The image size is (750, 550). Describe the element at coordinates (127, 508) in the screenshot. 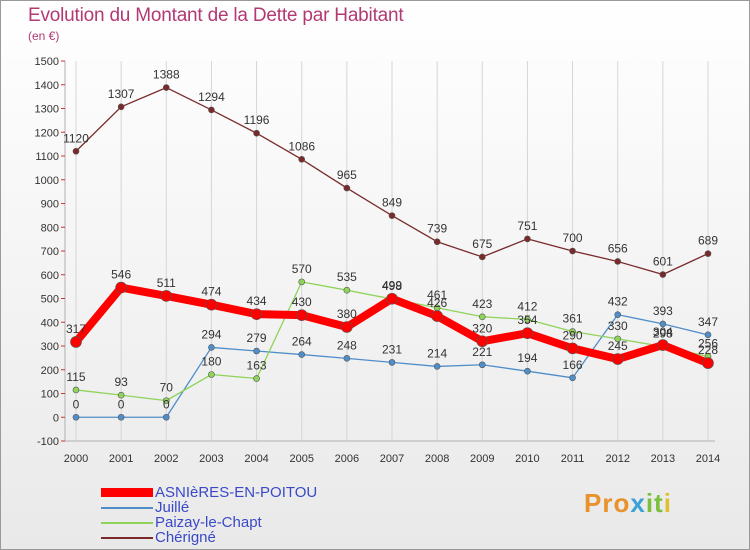

I see `legend-swatch-juille` at that location.